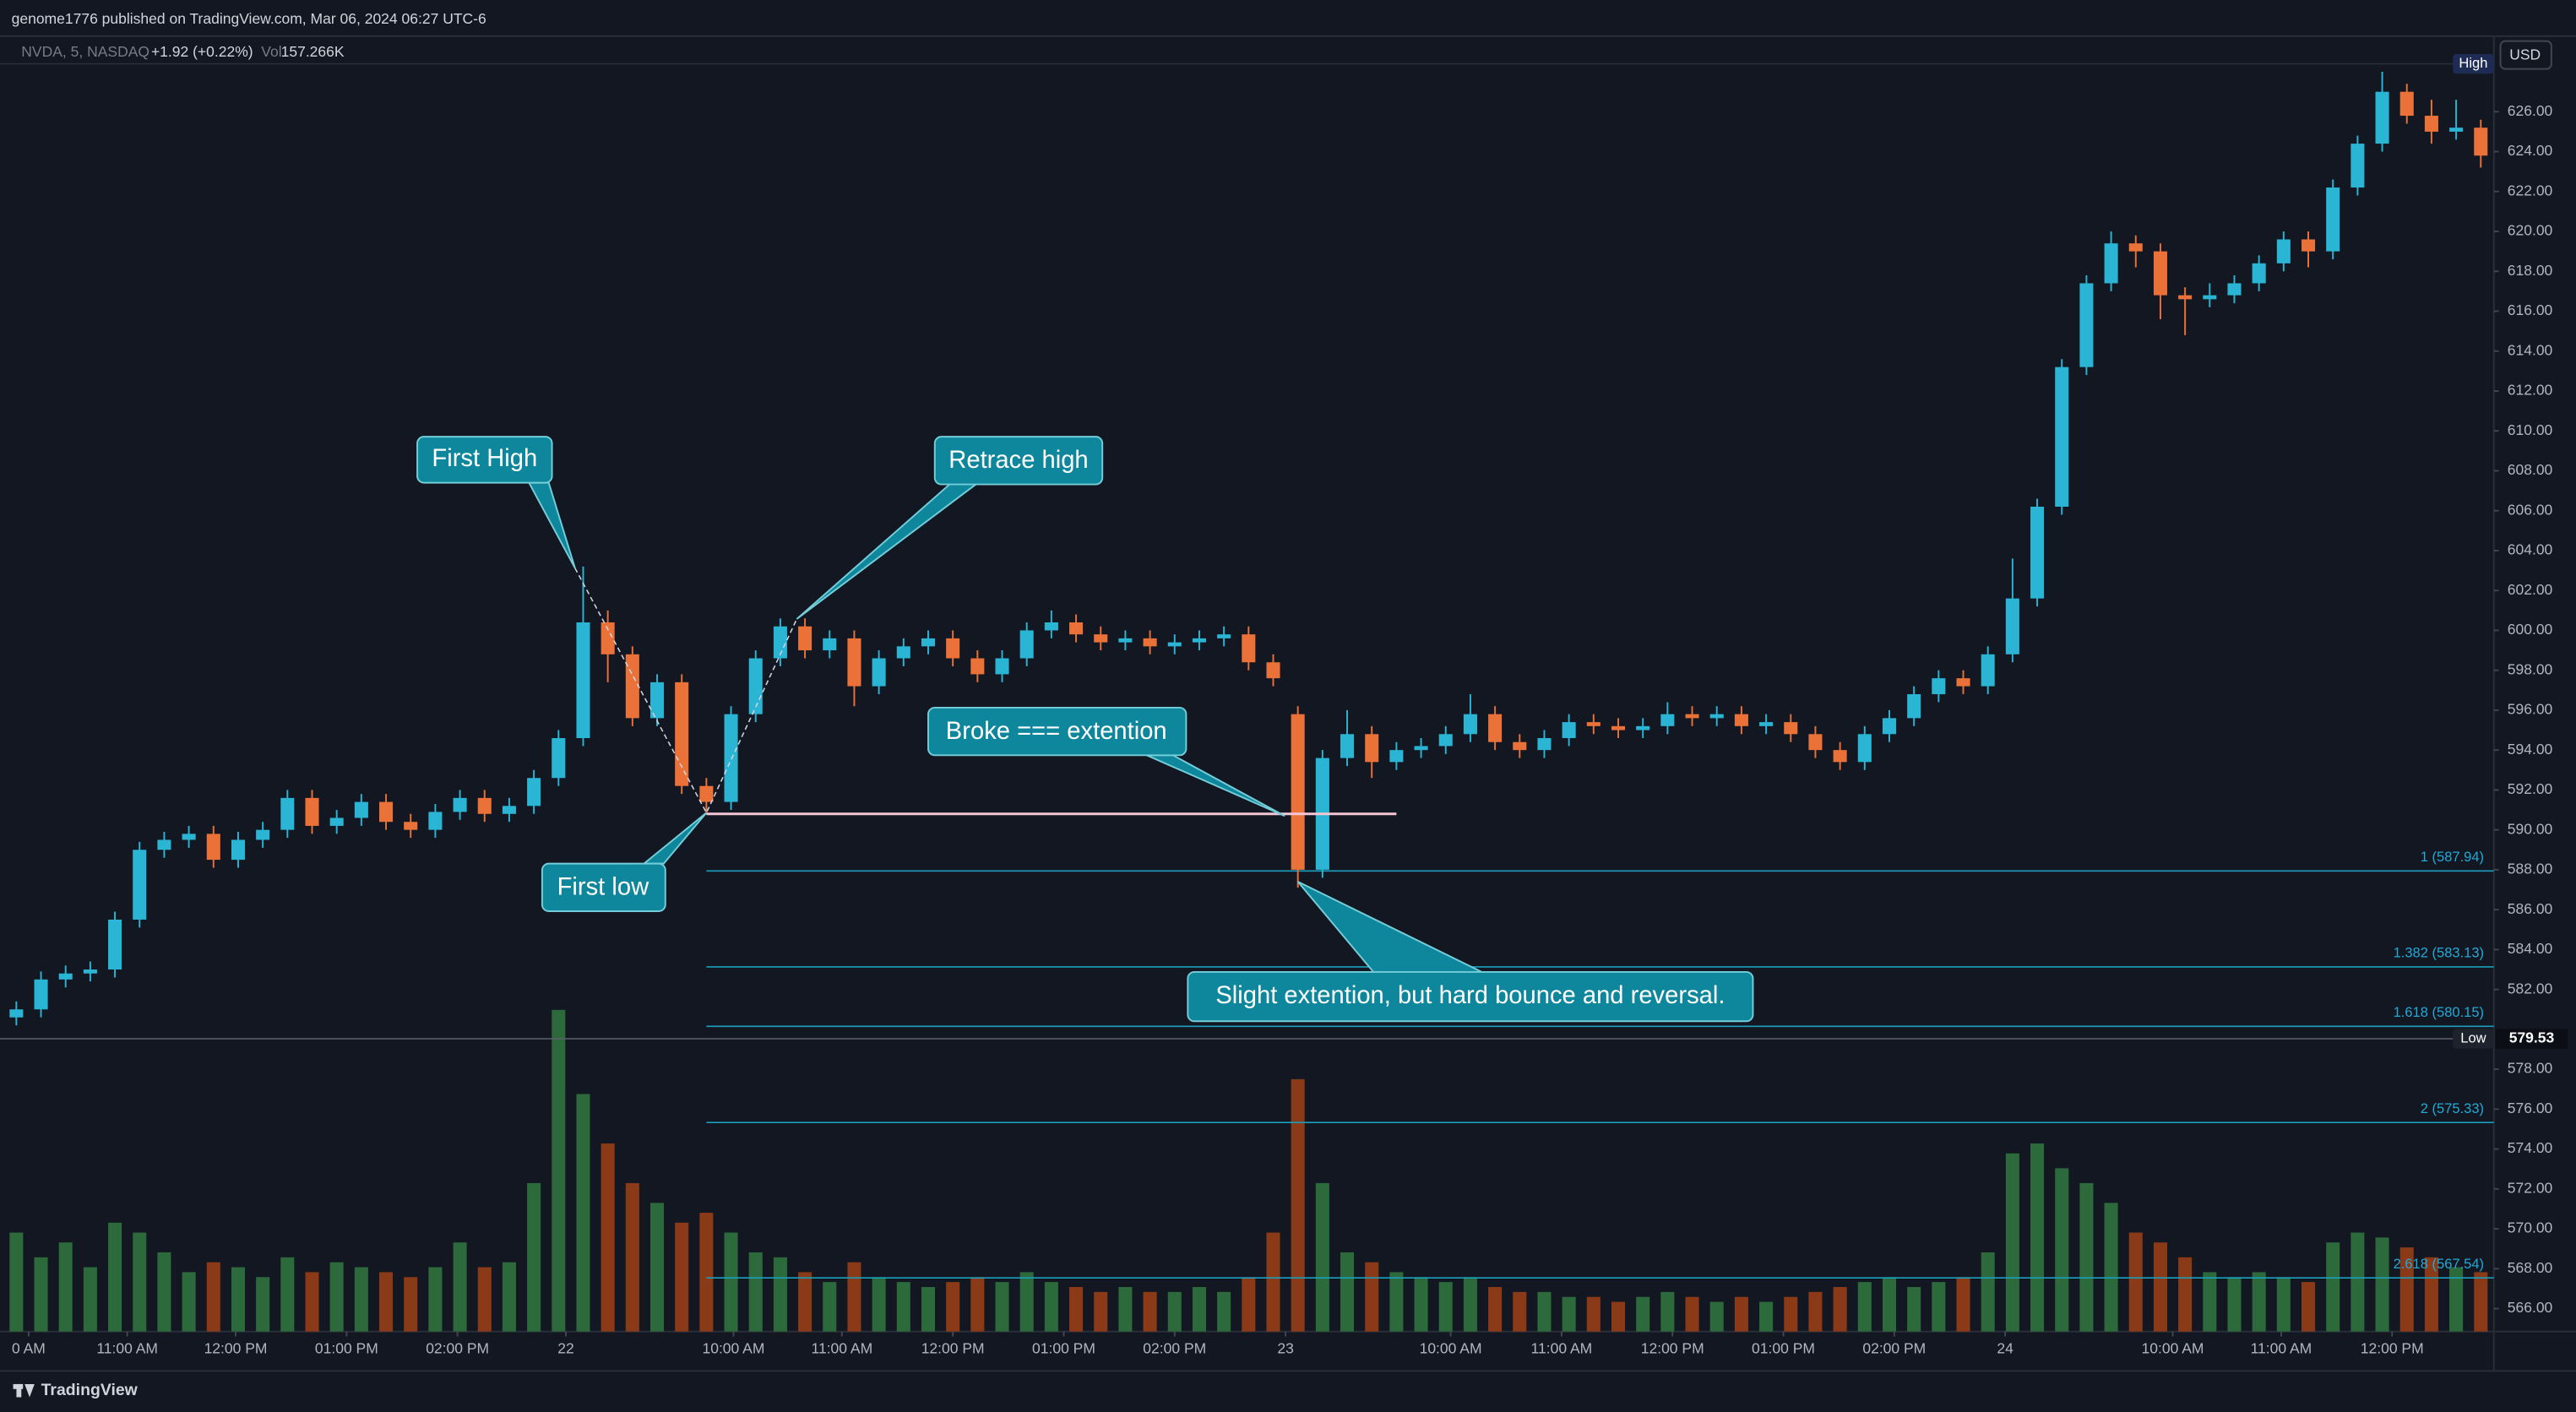 This screenshot has height=1412, width=2576. Describe the element at coordinates (2530, 869) in the screenshot. I see `y-tick-label: 588.00` at that location.